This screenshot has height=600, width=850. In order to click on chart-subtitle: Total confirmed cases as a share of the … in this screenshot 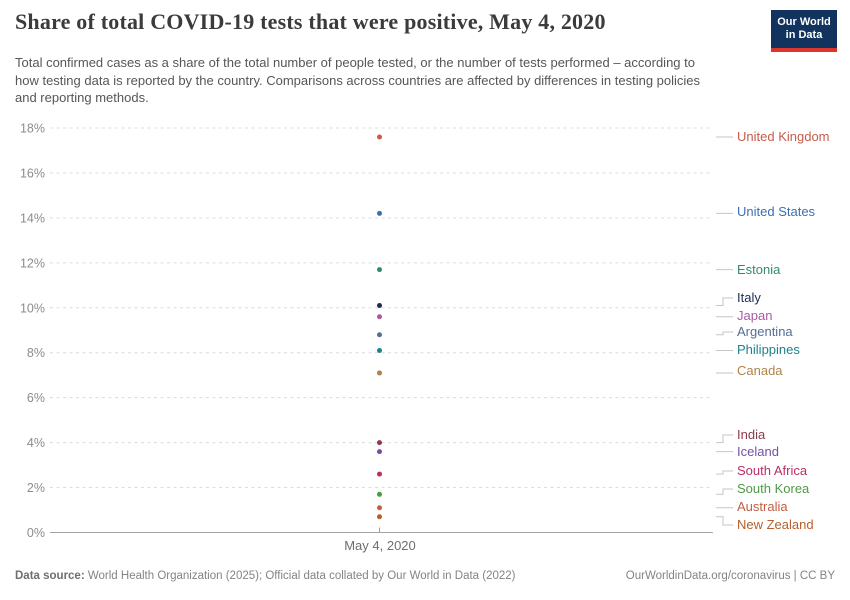, I will do `click(358, 80)`.